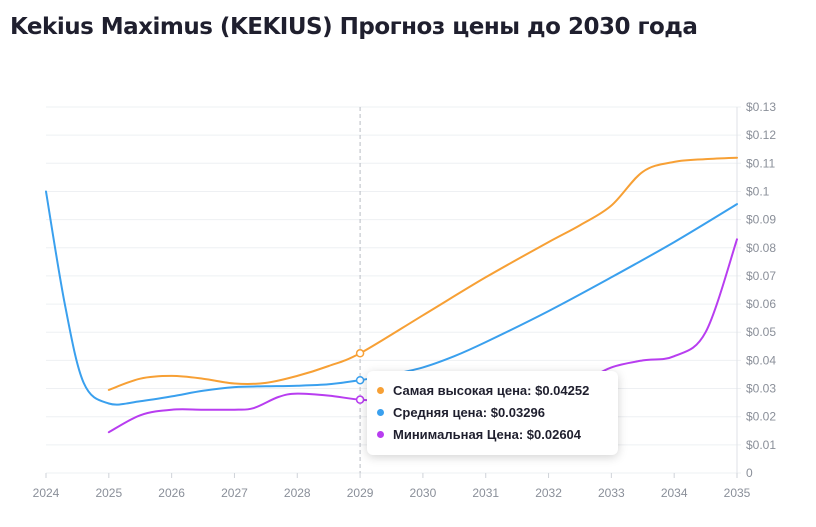 The width and height of the screenshot is (816, 527). I want to click on x-tick-label: 2029, so click(360, 493).